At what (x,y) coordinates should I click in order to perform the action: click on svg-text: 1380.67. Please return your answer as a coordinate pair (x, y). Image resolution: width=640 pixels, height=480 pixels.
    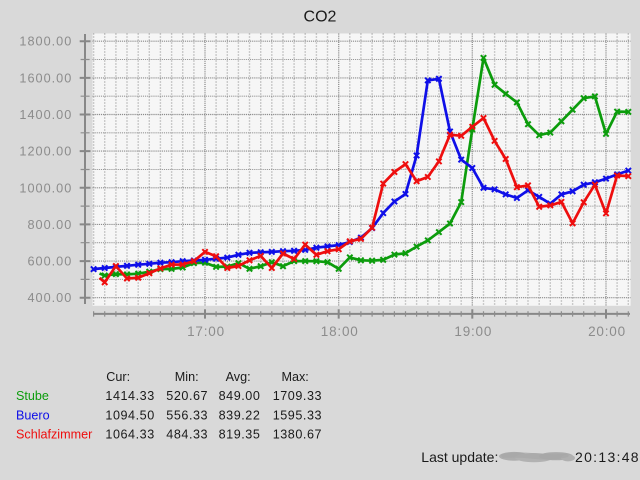
    Looking at the image, I should click on (297, 435).